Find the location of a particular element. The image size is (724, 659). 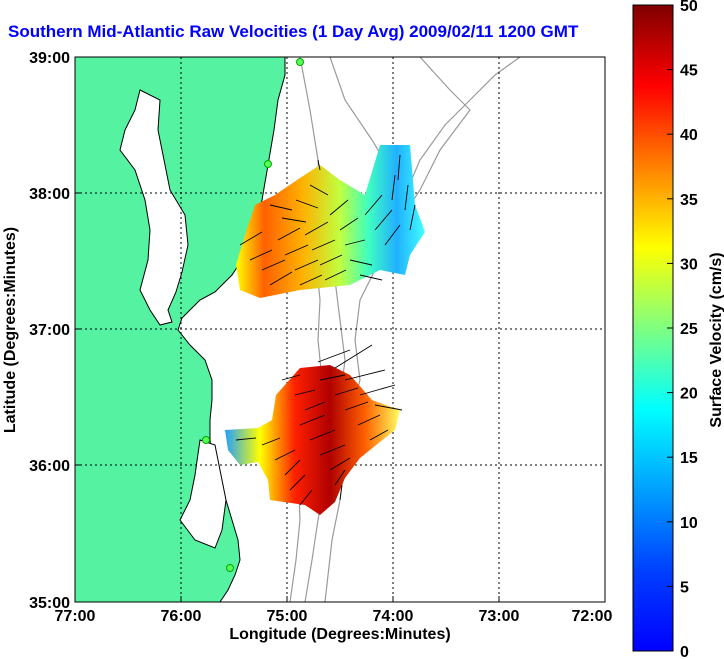

colorbar-tick-label: 30 is located at coordinates (689, 264).